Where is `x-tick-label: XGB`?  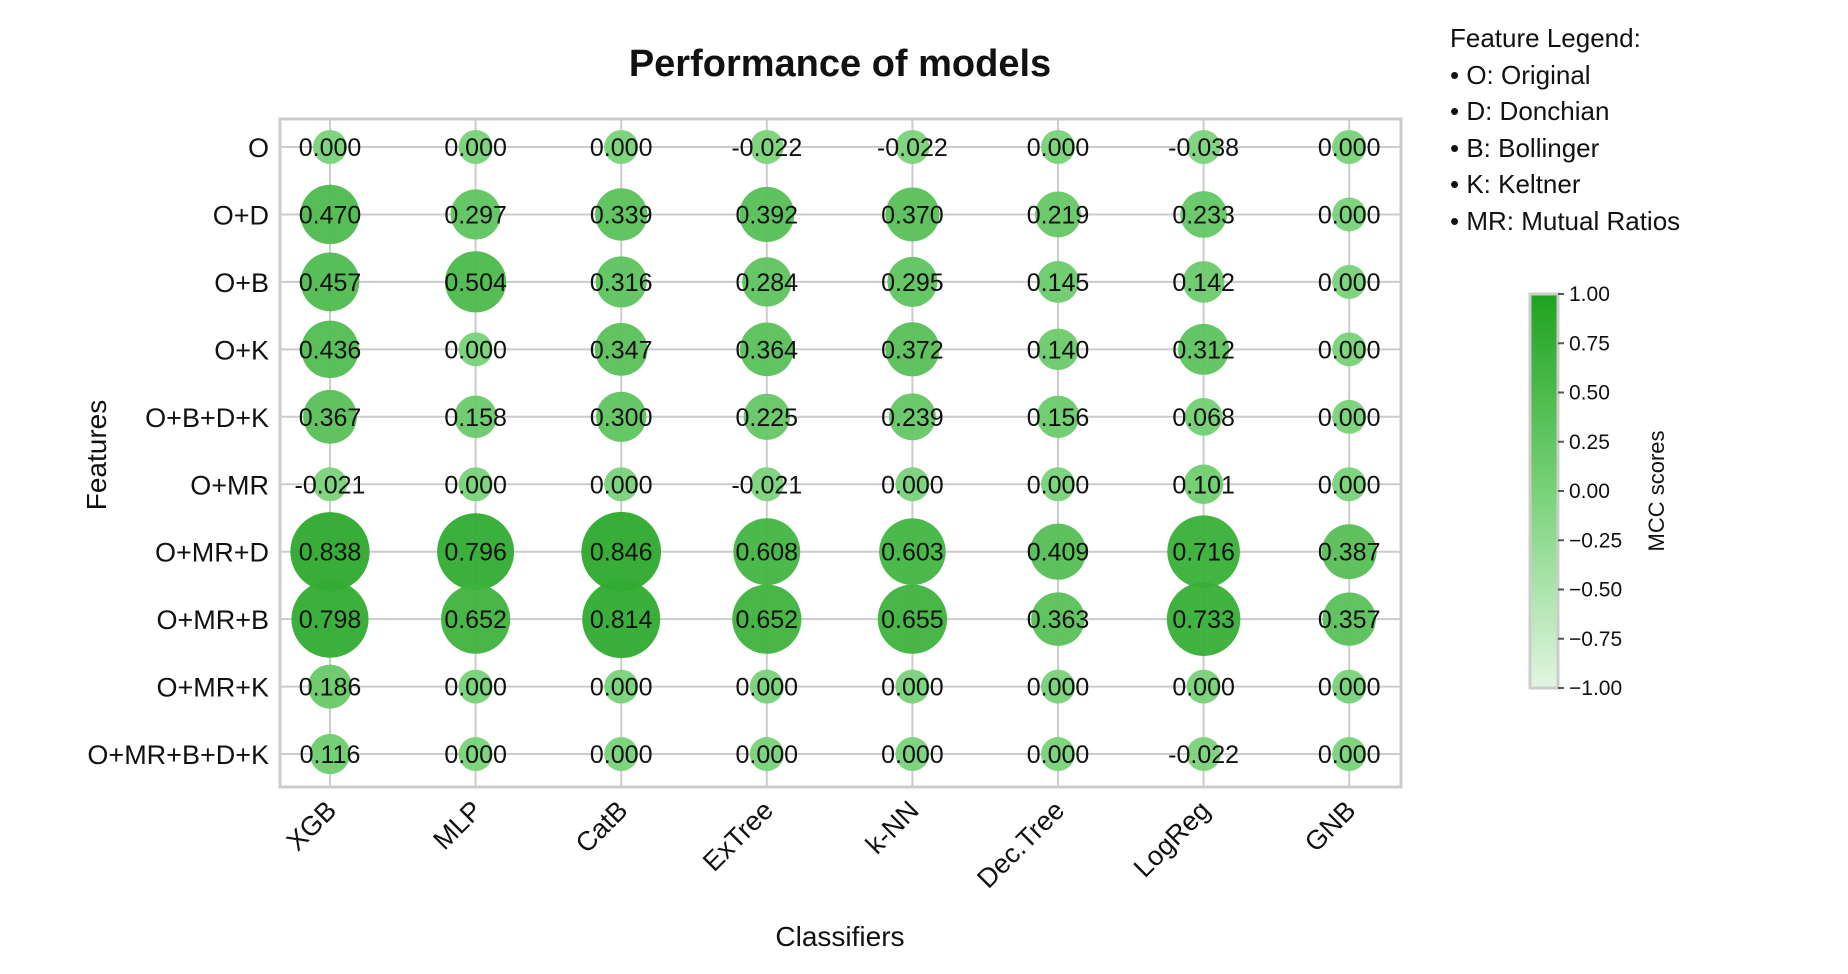 x-tick-label: XGB is located at coordinates (312, 826).